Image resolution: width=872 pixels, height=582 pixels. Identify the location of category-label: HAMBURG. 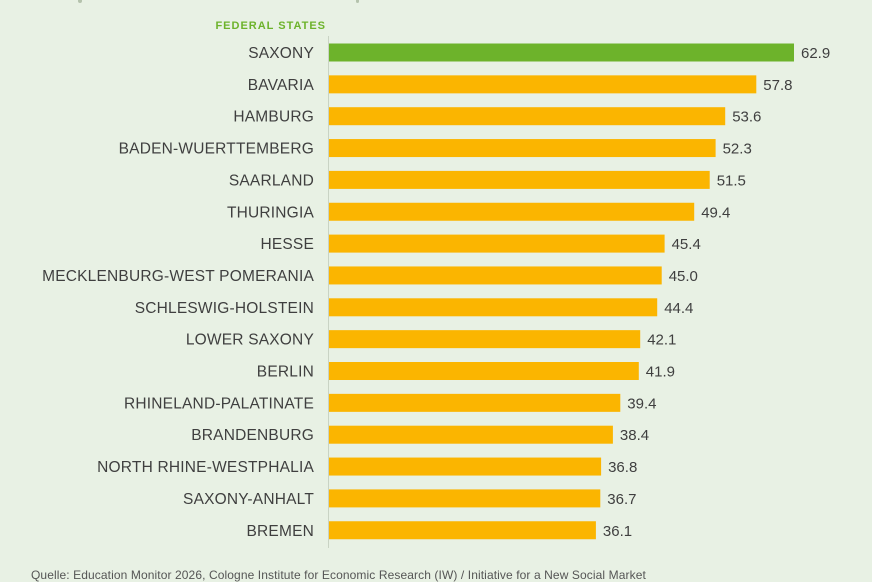
(273, 117).